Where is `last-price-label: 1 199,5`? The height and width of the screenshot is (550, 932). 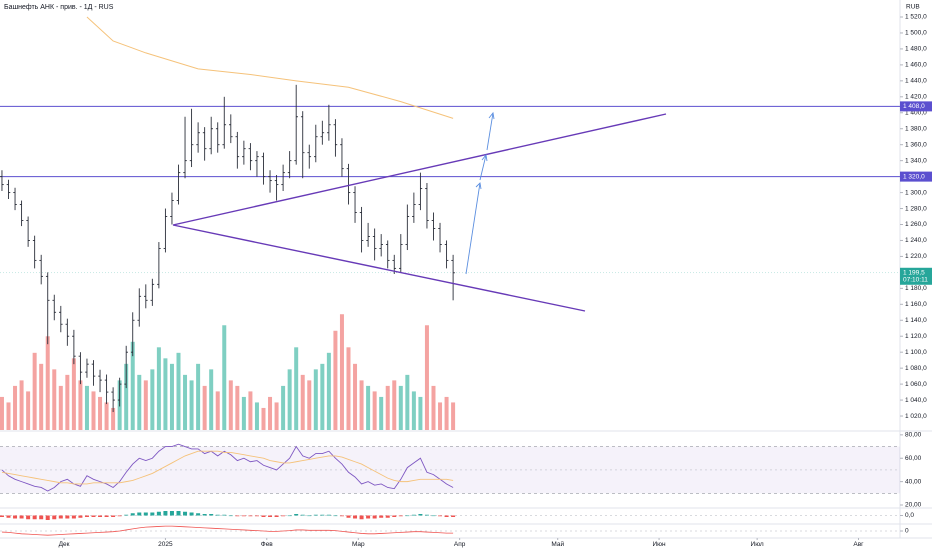
last-price-label: 1 199,5 is located at coordinates (914, 272).